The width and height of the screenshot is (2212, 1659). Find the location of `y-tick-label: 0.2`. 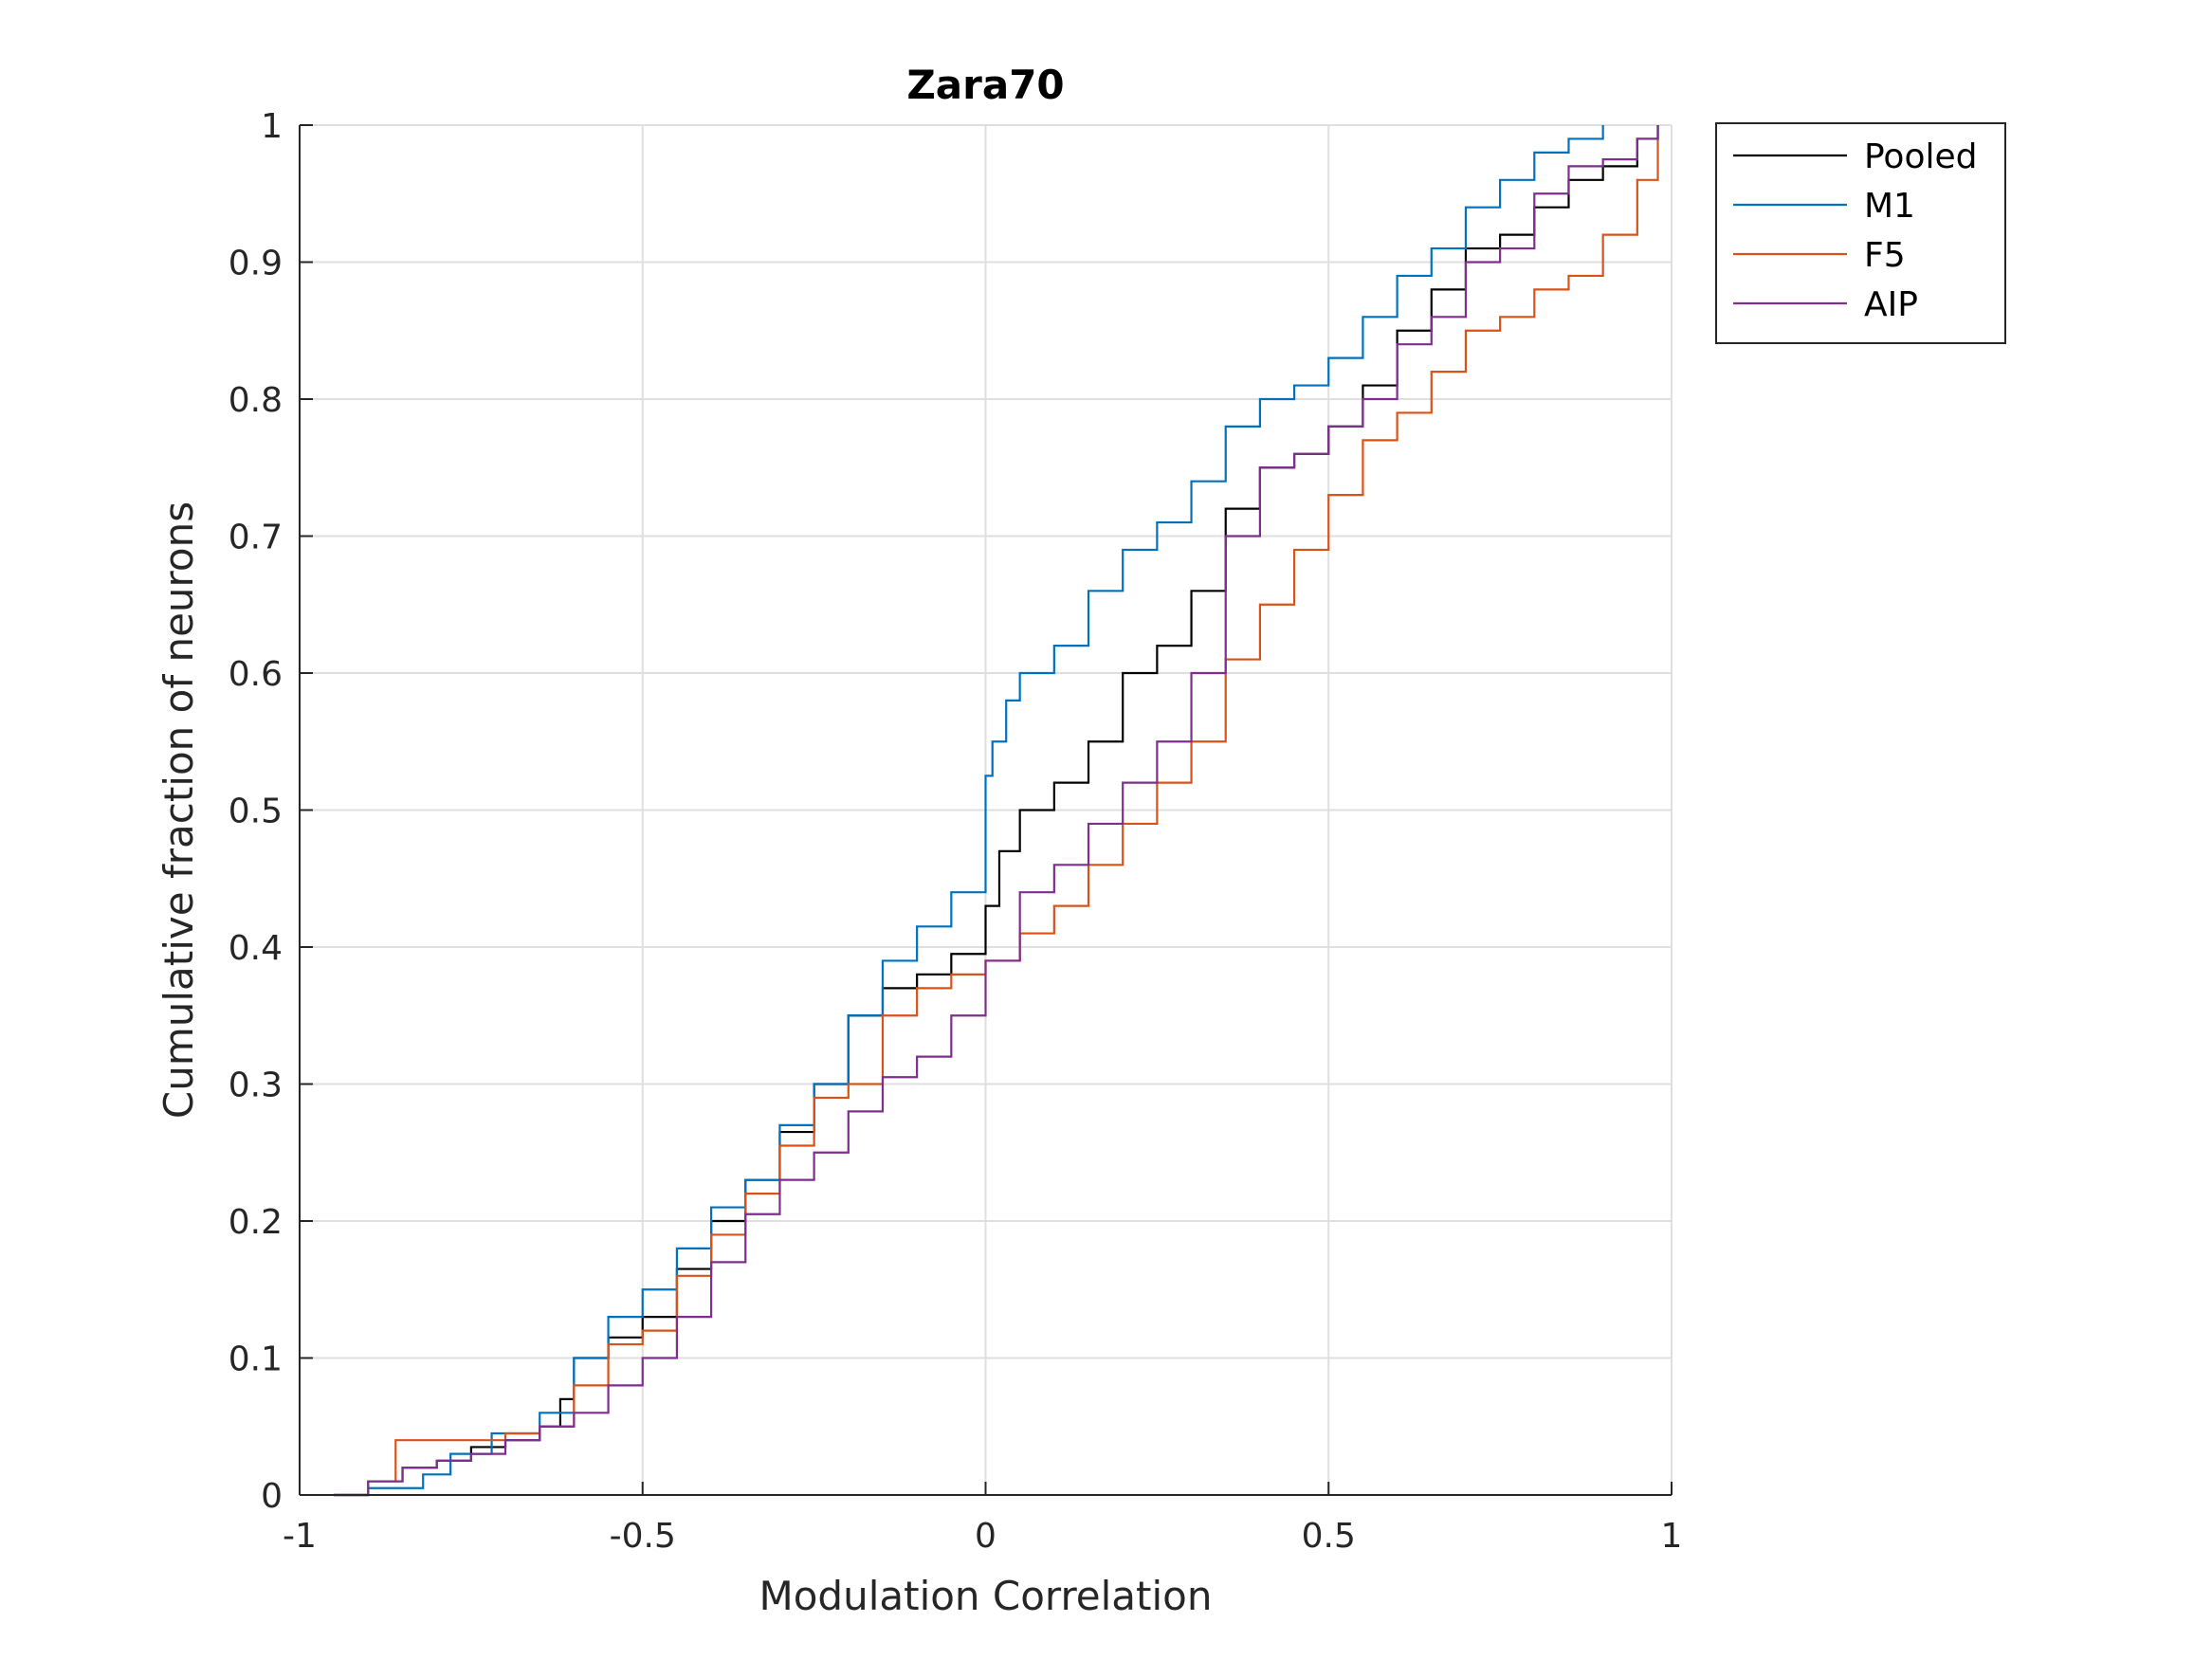

y-tick-label: 0.2 is located at coordinates (256, 1222).